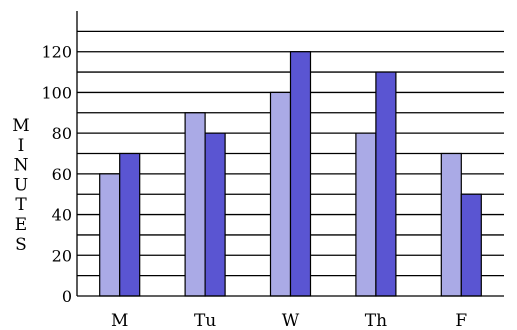  Describe the element at coordinates (56, 52) in the screenshot. I see `y-tick-label: 120` at that location.